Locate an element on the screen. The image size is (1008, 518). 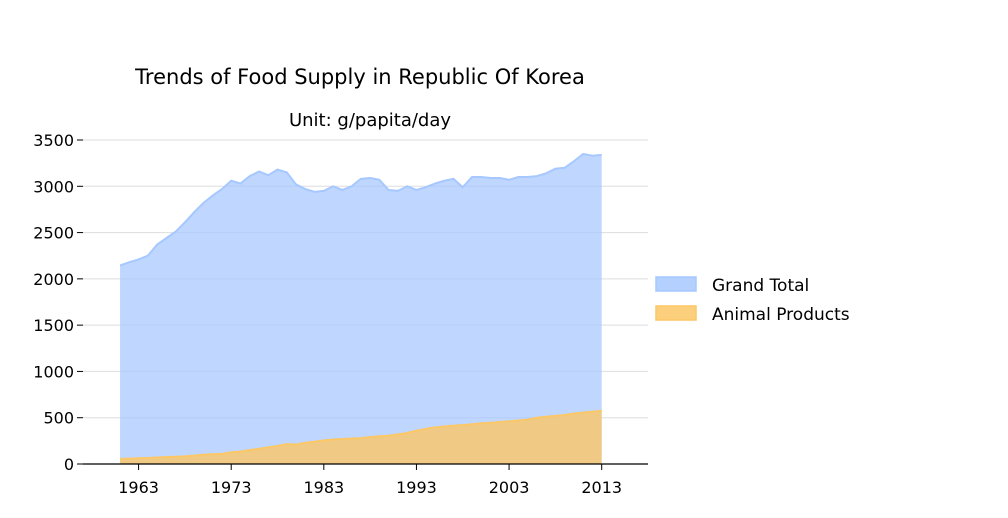
x-axis-ticks: 1963 1973 1983 1993 2003 2013 is located at coordinates (370, 480).